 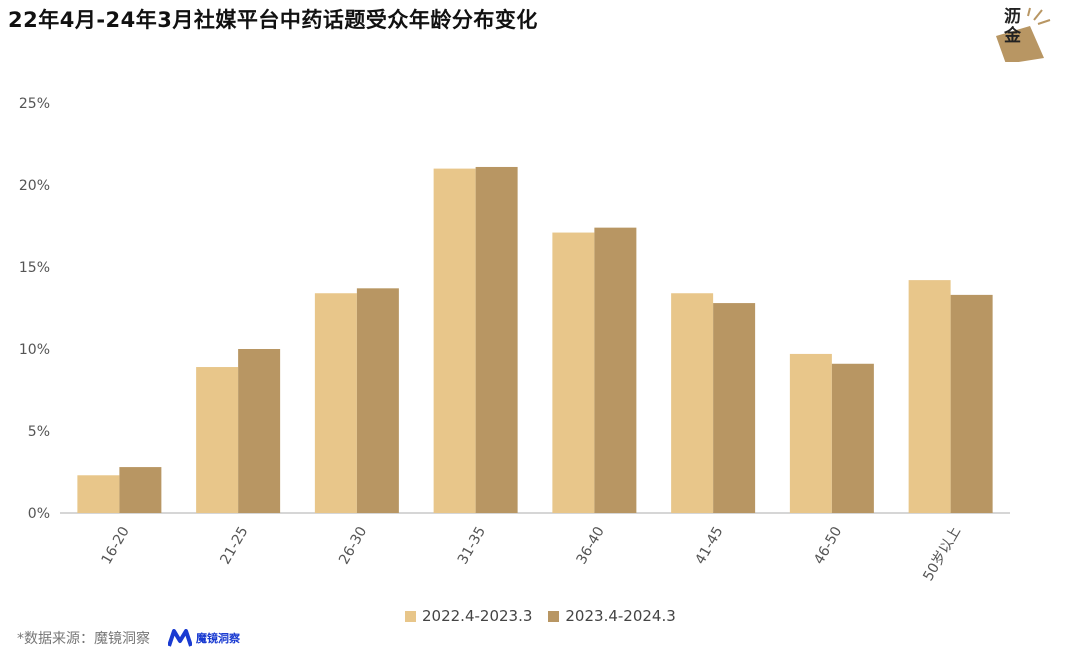 What do you see at coordinates (828, 545) in the screenshot?
I see `x-tick-label: 46-50` at bounding box center [828, 545].